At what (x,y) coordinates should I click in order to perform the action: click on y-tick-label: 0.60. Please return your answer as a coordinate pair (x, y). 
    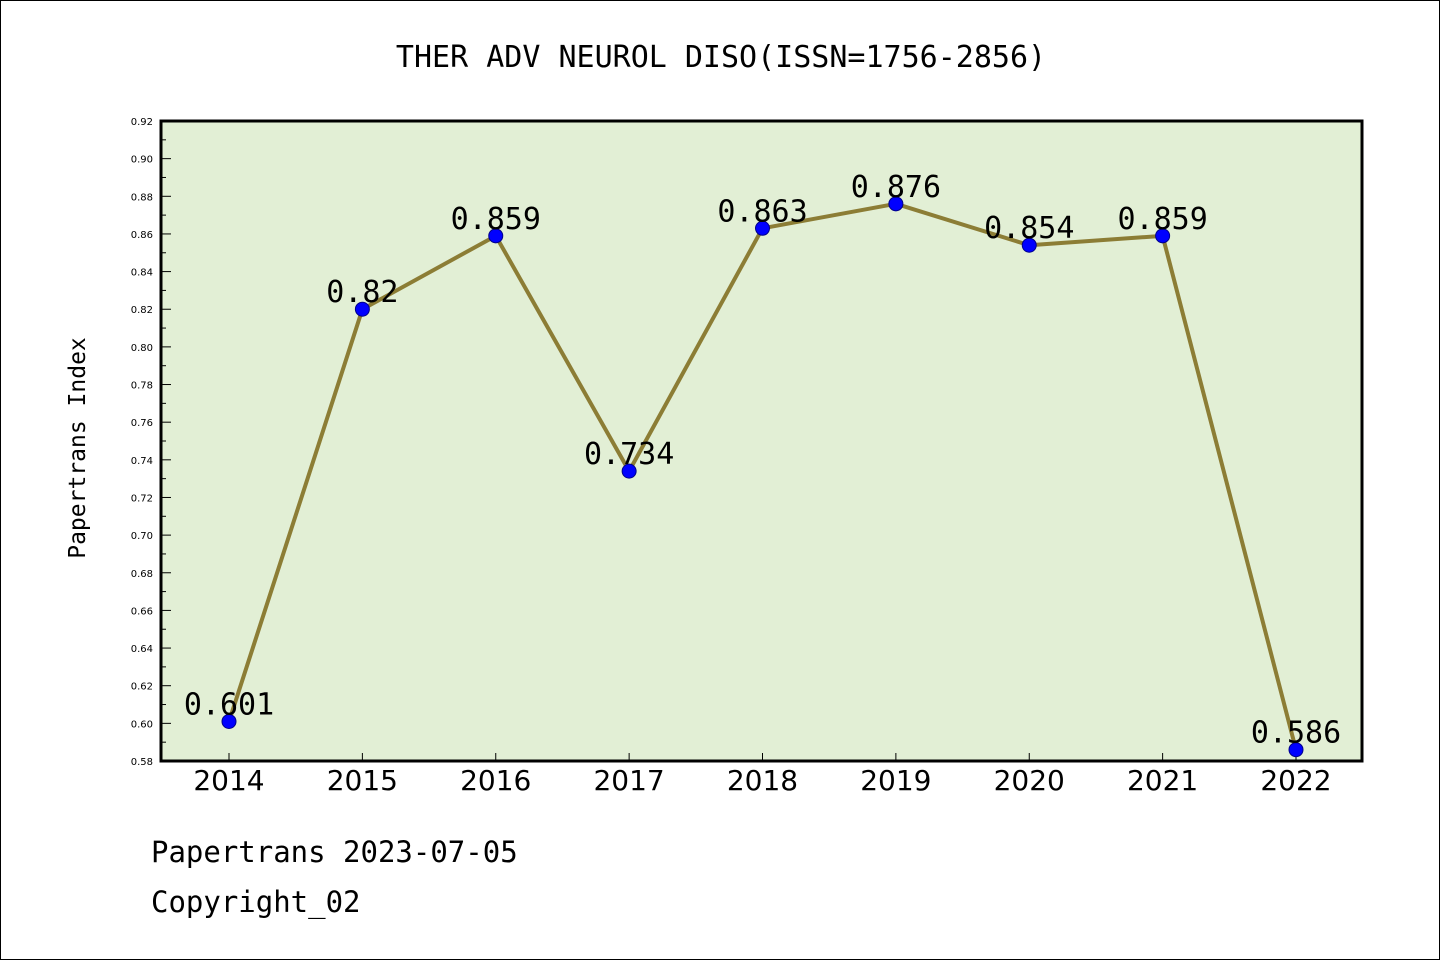
    Looking at the image, I should click on (142, 724).